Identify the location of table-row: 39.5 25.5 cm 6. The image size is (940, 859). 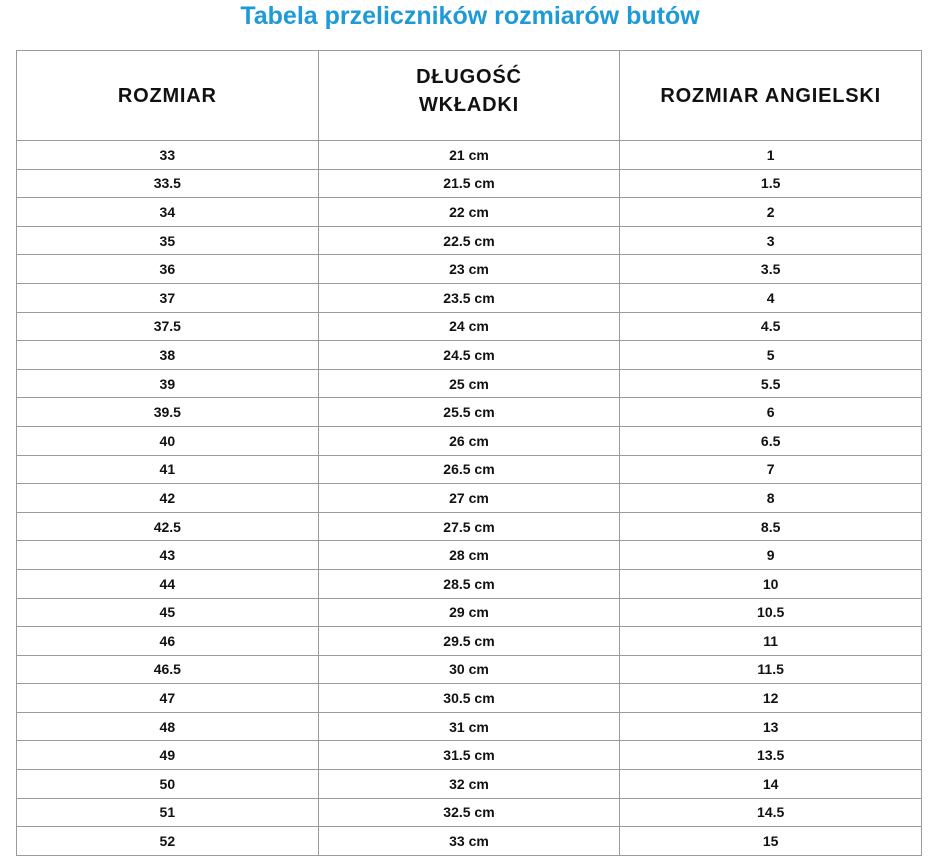
(469, 412).